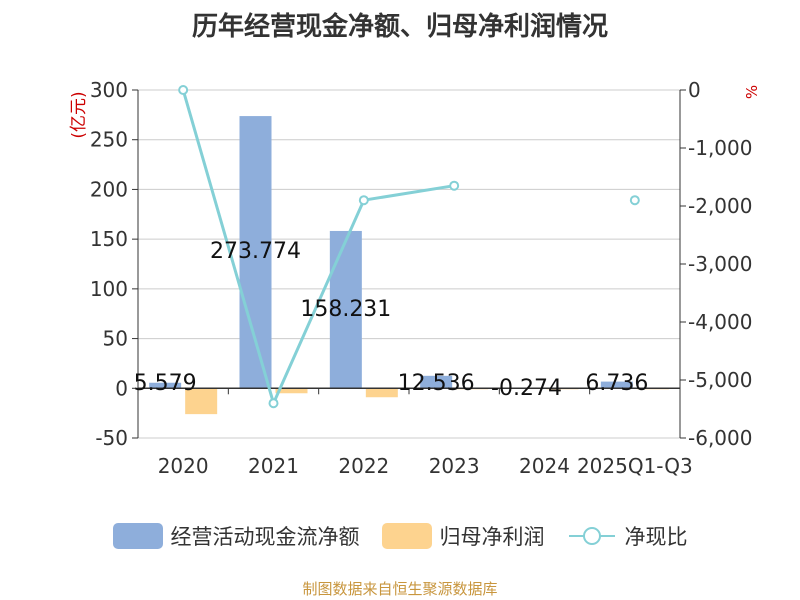 The width and height of the screenshot is (800, 600). Describe the element at coordinates (635, 466) in the screenshot. I see `x-tick-label: 2025Q1-Q3` at that location.